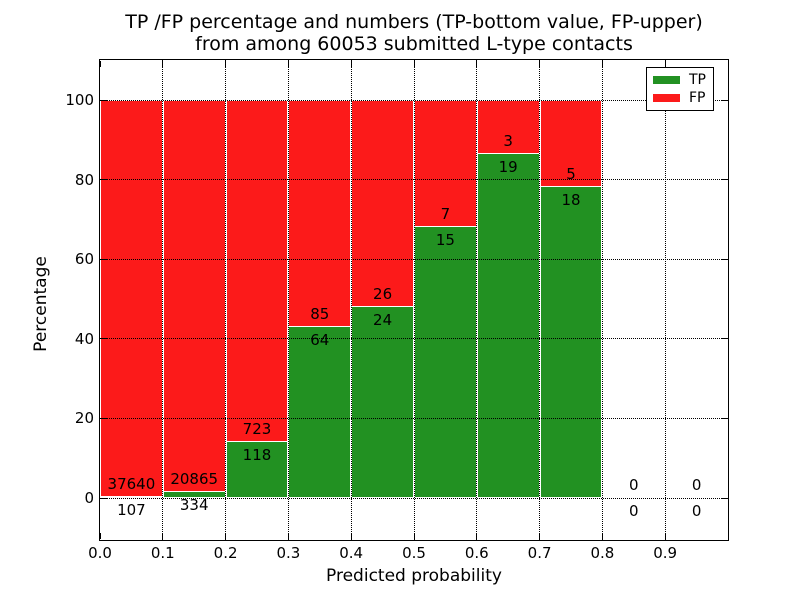 The width and height of the screenshot is (800, 600). I want to click on x-tick-label: 0.4, so click(351, 553).